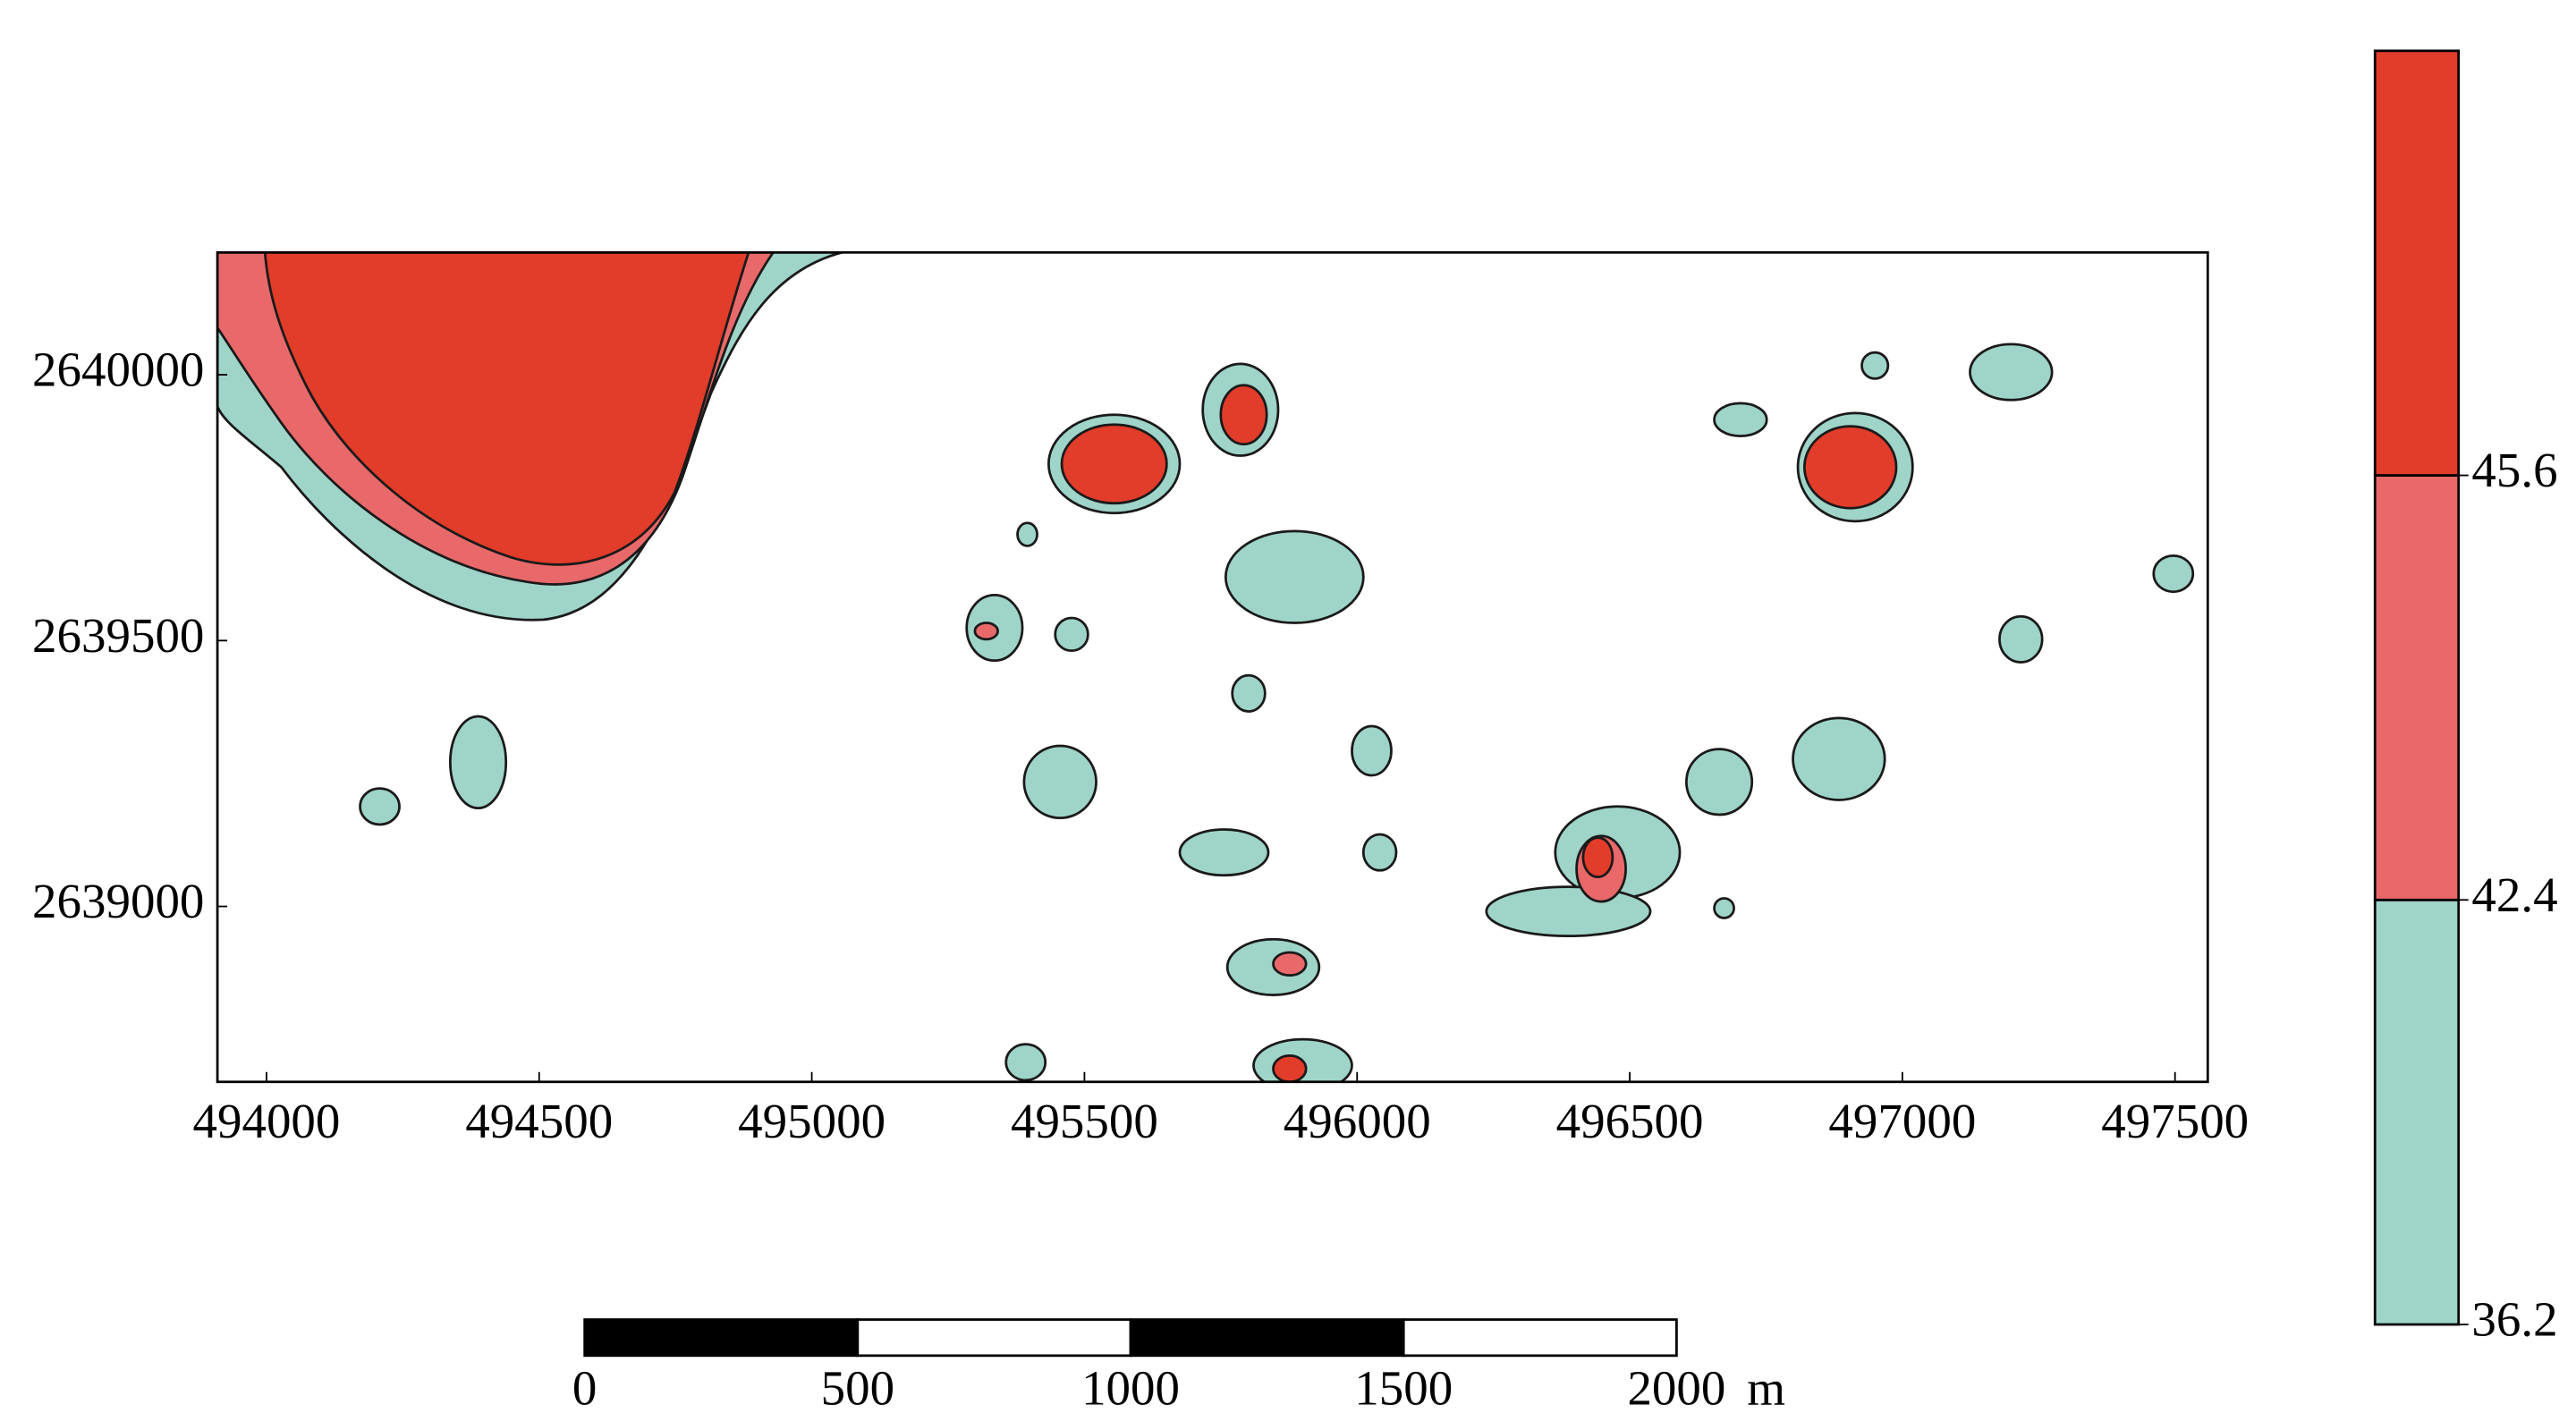 This screenshot has height=1413, width=2576. Describe the element at coordinates (1902, 1121) in the screenshot. I see `x-tick-label: 497000` at that location.